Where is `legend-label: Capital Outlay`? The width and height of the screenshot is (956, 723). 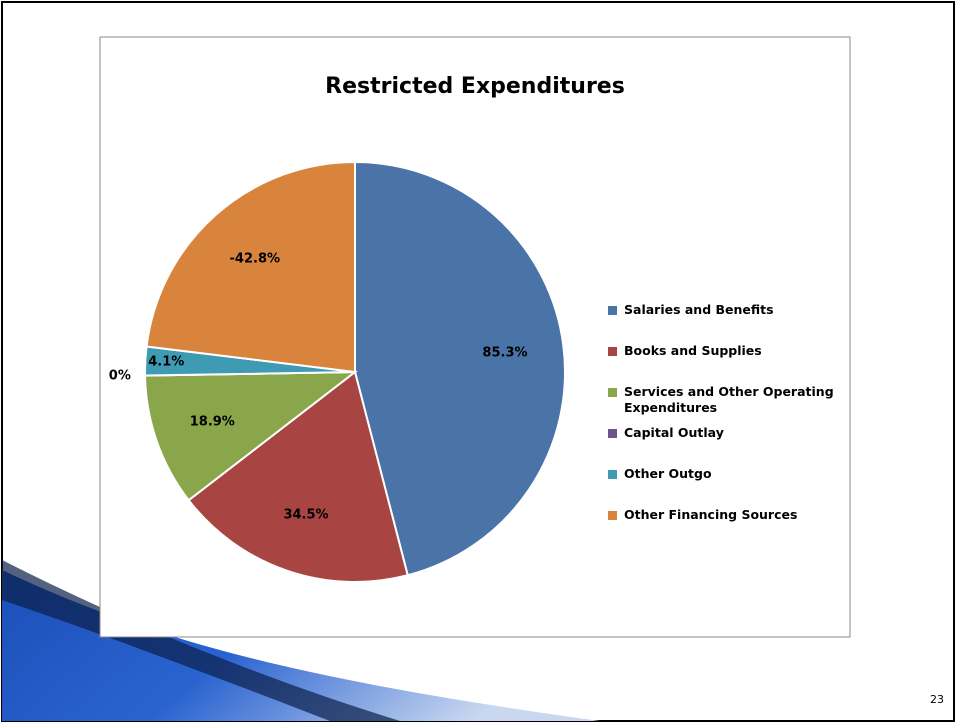 legend-label: Capital Outlay is located at coordinates (674, 432).